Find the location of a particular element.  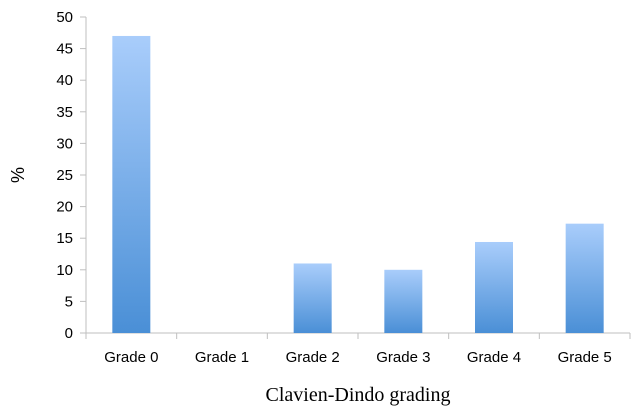

y-tick-label: 45 is located at coordinates (64, 49).